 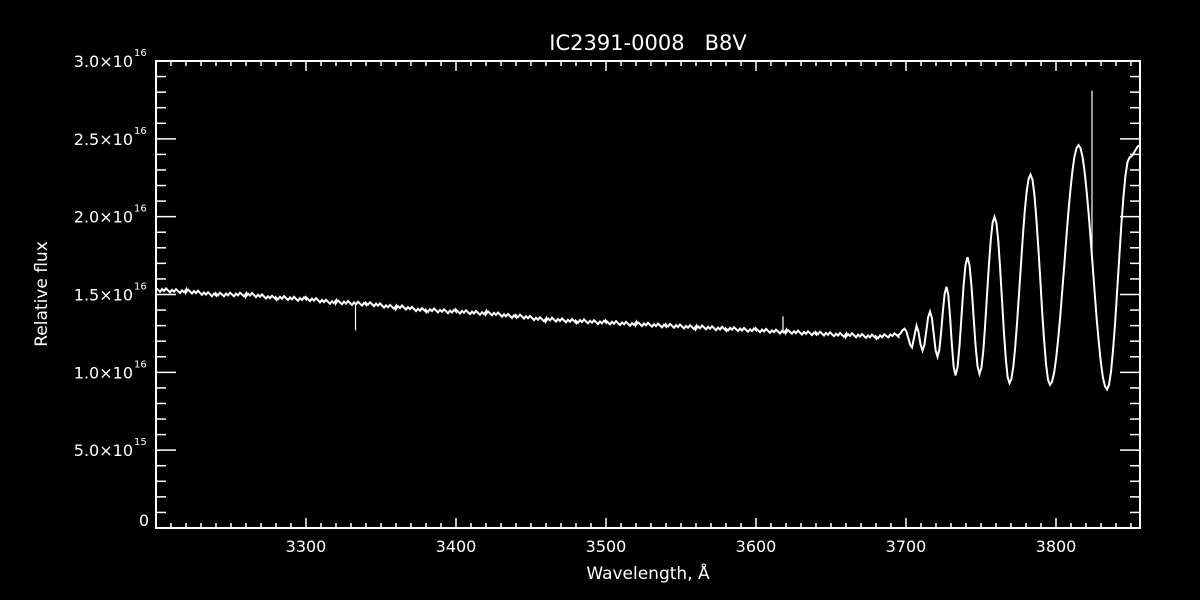 What do you see at coordinates (756, 546) in the screenshot?
I see `x-tick-label: 3600` at bounding box center [756, 546].